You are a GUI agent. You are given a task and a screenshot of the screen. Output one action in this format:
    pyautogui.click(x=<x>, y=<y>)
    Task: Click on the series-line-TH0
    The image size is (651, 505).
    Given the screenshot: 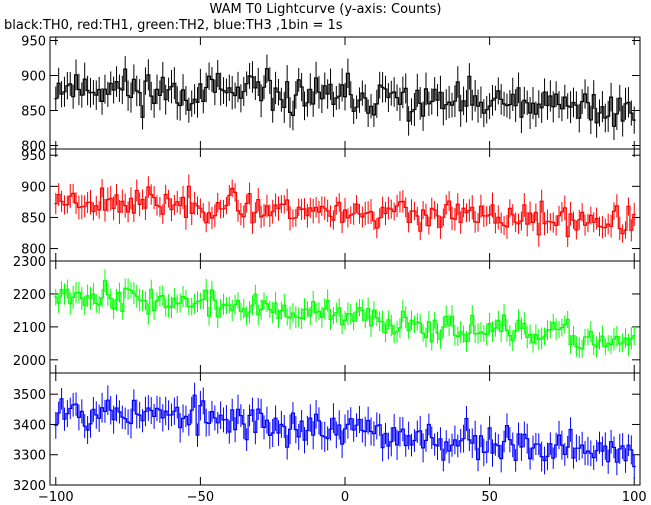 What is the action you would take?
    pyautogui.click(x=345, y=97)
    